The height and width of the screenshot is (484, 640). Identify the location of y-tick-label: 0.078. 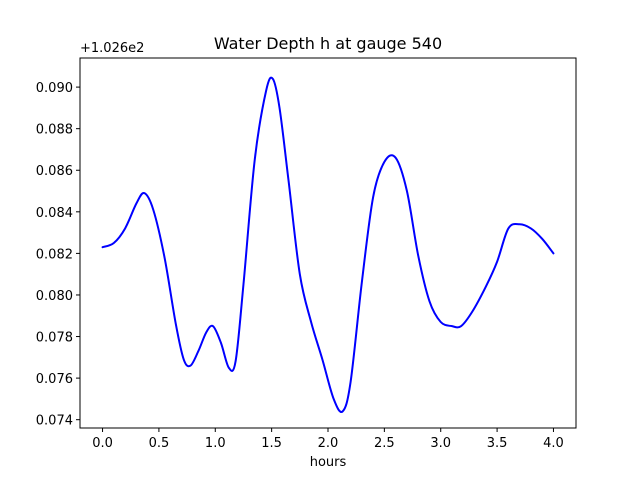
(54, 338).